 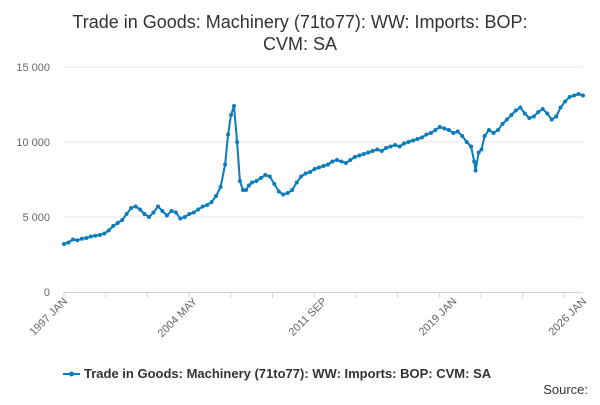 I want to click on source-label: Source:, so click(x=565, y=389).